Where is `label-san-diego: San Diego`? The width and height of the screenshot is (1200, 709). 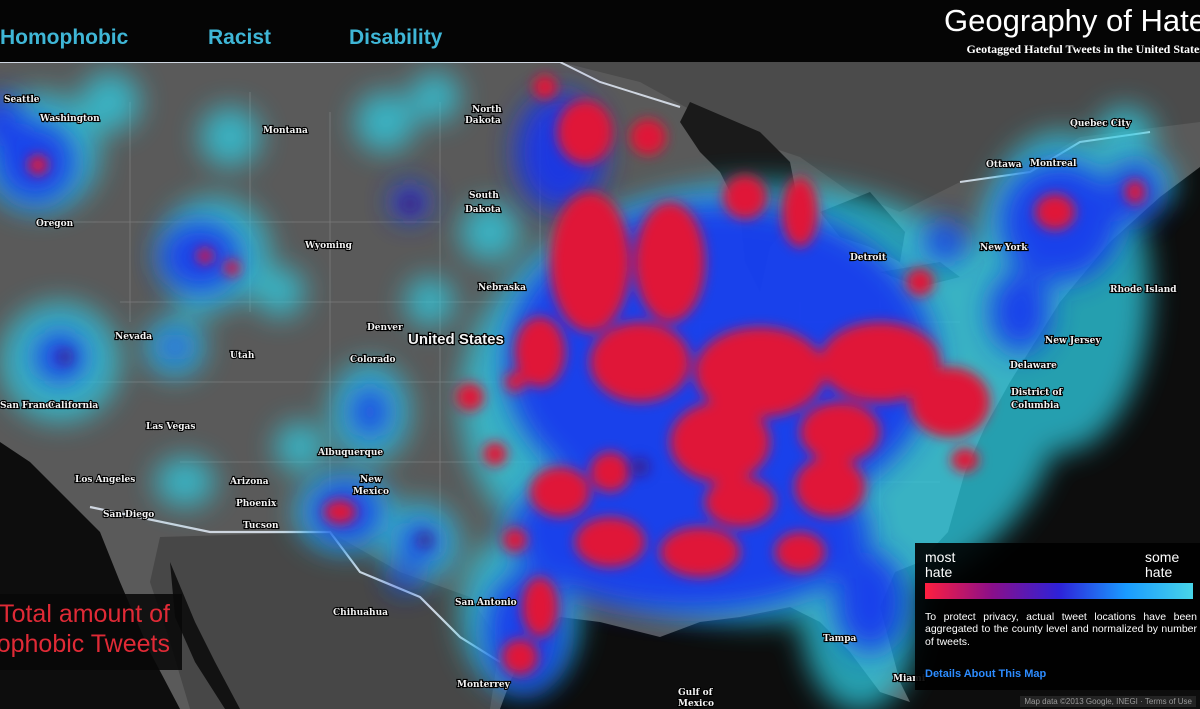 label-san-diego: San Diego is located at coordinates (128, 515).